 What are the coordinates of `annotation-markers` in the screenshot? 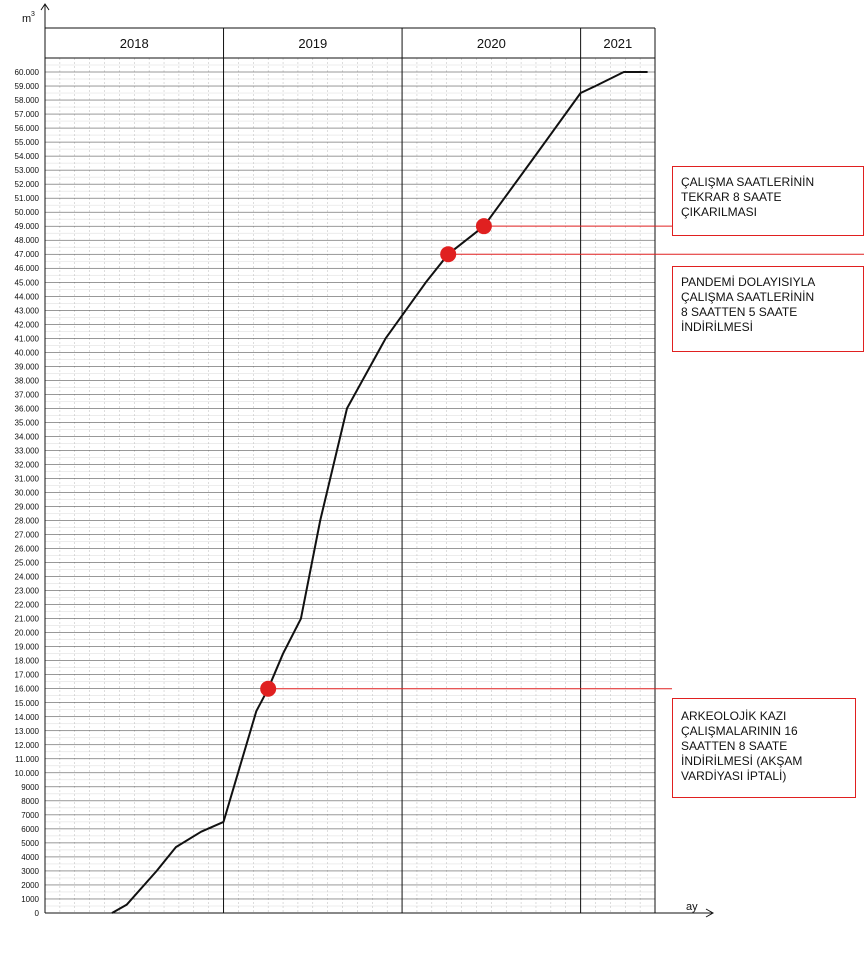 It's located at (376, 457).